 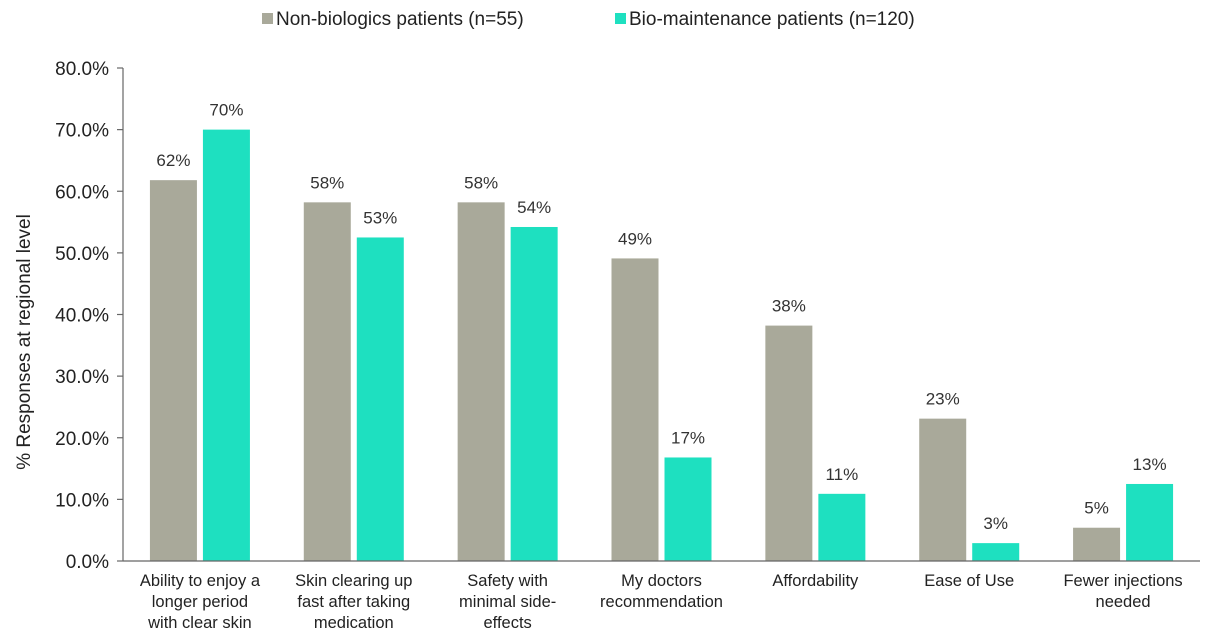 What do you see at coordinates (380, 217) in the screenshot?
I see `data-label: 53%` at bounding box center [380, 217].